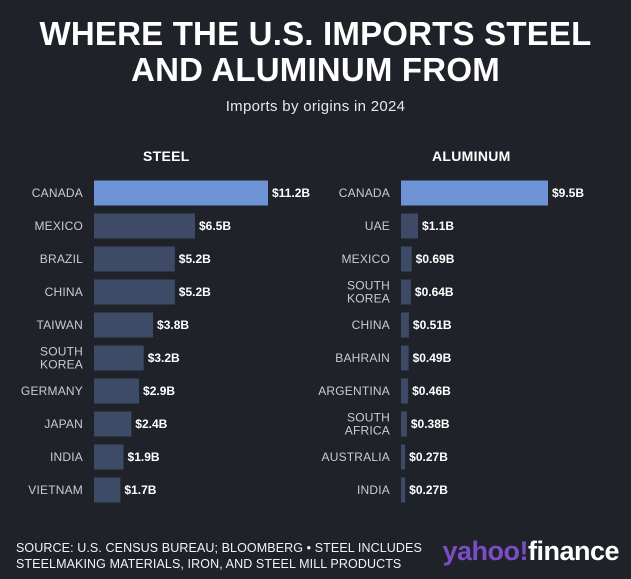 The width and height of the screenshot is (631, 579). What do you see at coordinates (432, 325) in the screenshot?
I see `value-label: $0.51B` at bounding box center [432, 325].